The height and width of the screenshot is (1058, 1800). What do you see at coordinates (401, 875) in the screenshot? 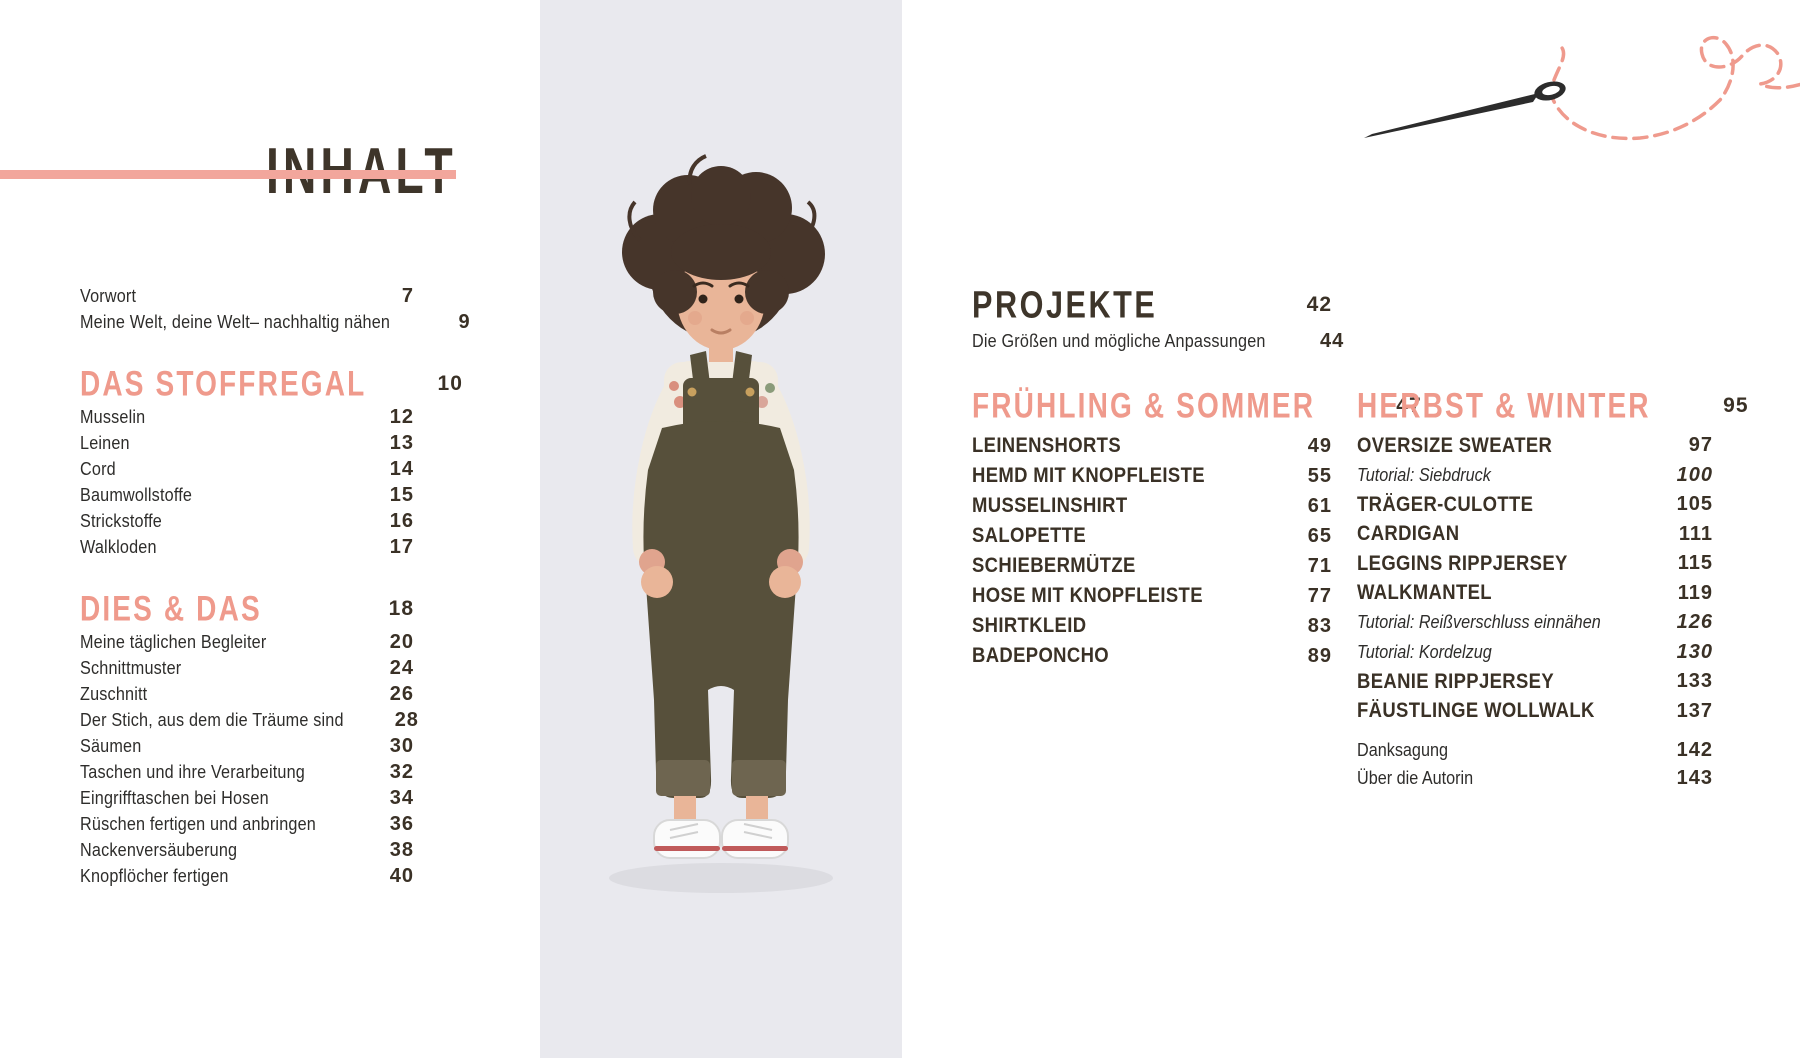
I see `toc-entry-page-number: 40` at bounding box center [401, 875].